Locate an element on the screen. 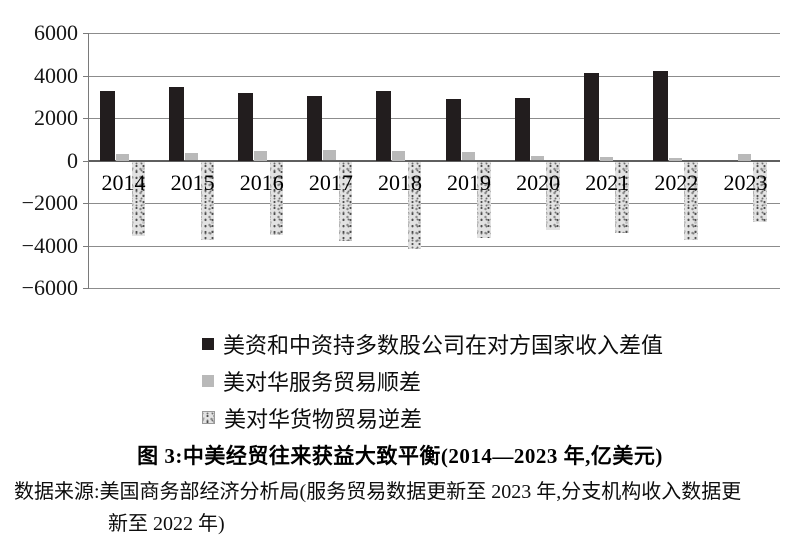 This screenshot has width=800, height=555. legend-marker-speckled is located at coordinates (208, 417).